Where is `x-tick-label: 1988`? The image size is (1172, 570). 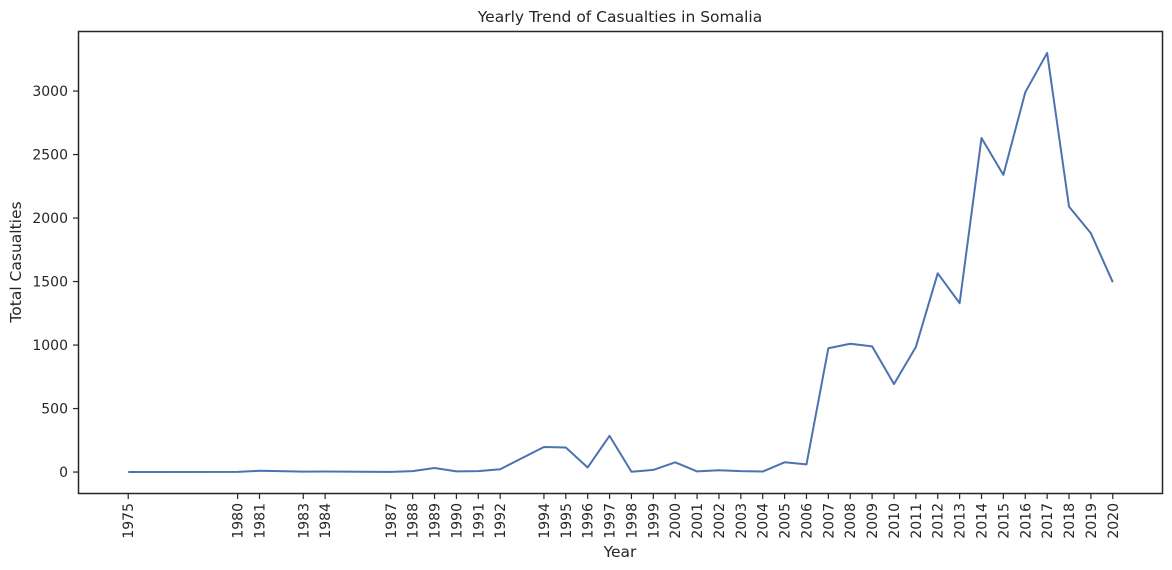
x-tick-label: 1988 is located at coordinates (414, 521).